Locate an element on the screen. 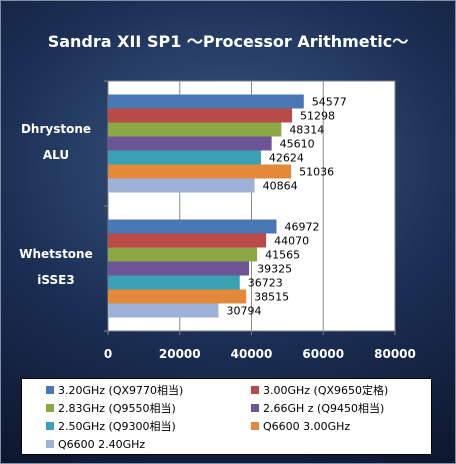 The height and width of the screenshot is (464, 456). data-label: 51298 is located at coordinates (317, 116).